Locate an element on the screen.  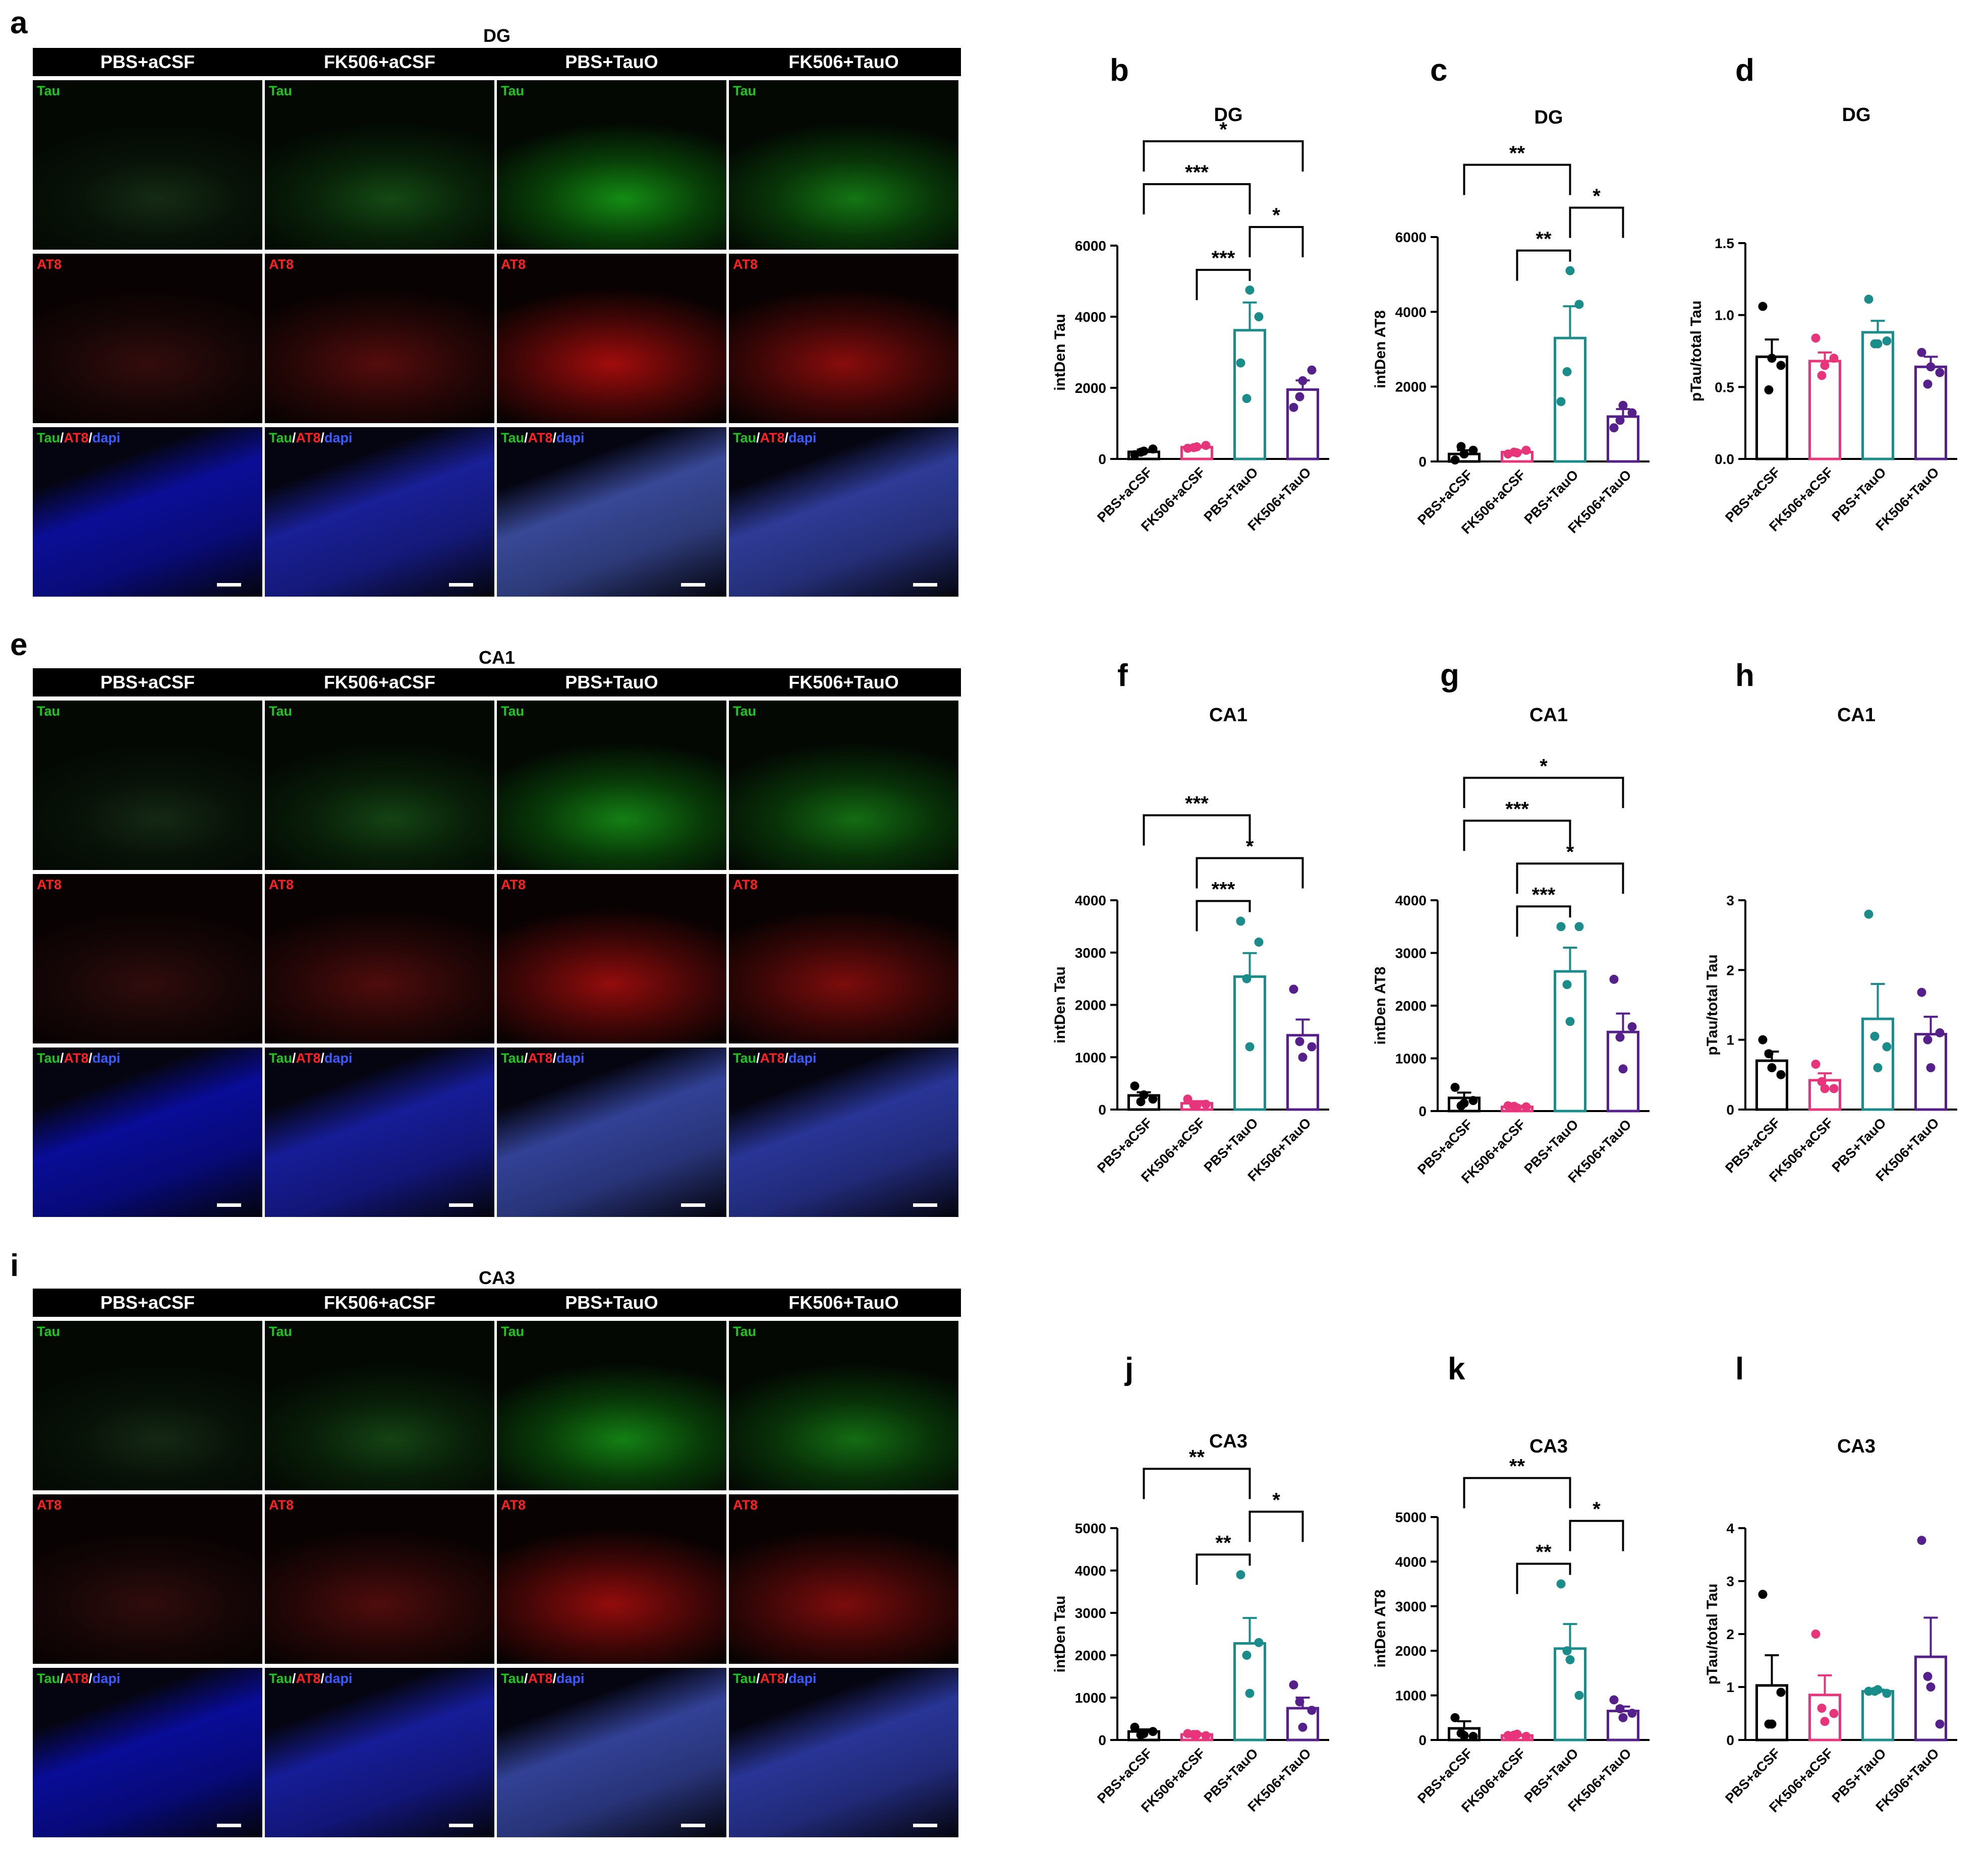
chart-title: DG is located at coordinates (1549, 118).